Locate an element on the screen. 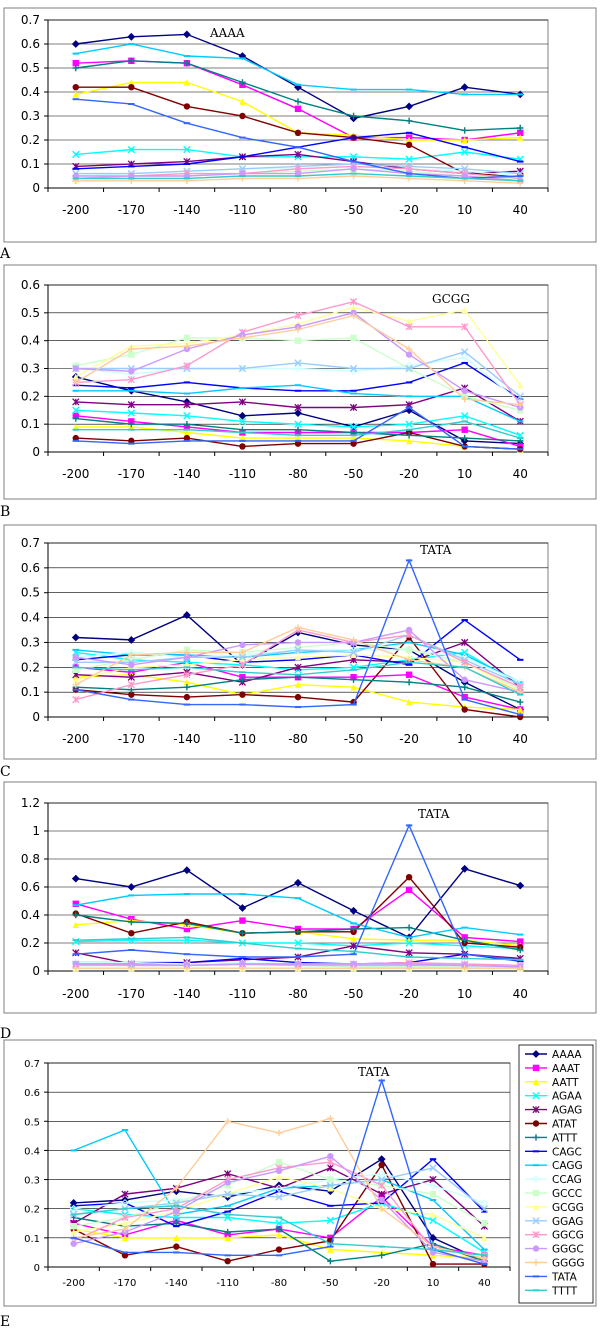 The height and width of the screenshot is (1334, 600). x-tick-label: -200 is located at coordinates (75, 994).